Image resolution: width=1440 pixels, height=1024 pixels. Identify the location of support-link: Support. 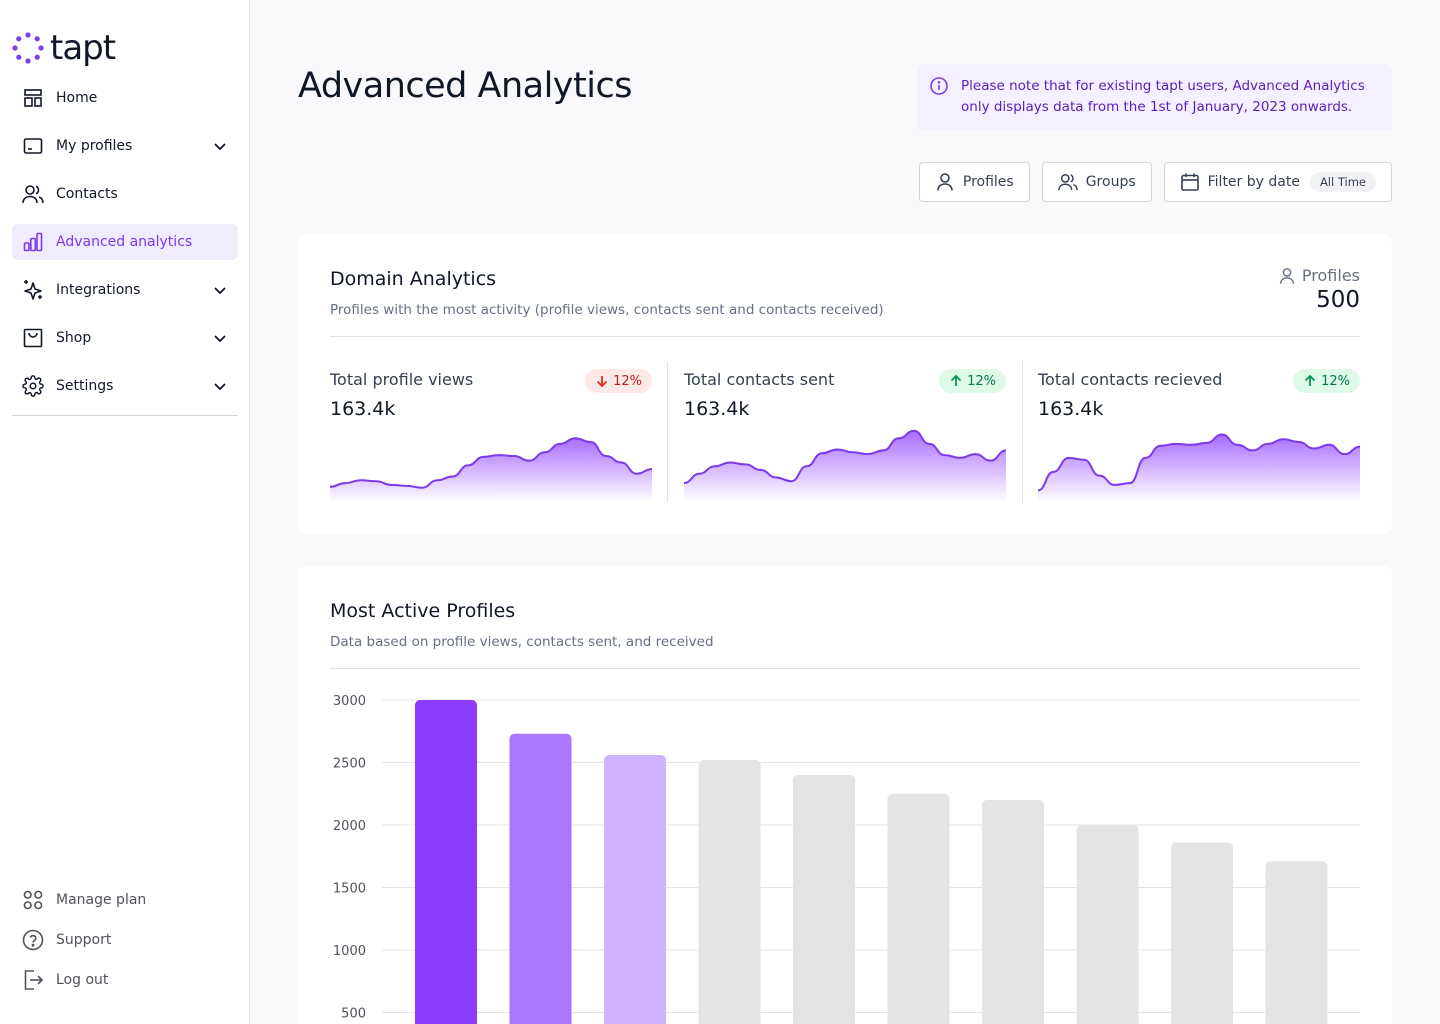
(125, 940).